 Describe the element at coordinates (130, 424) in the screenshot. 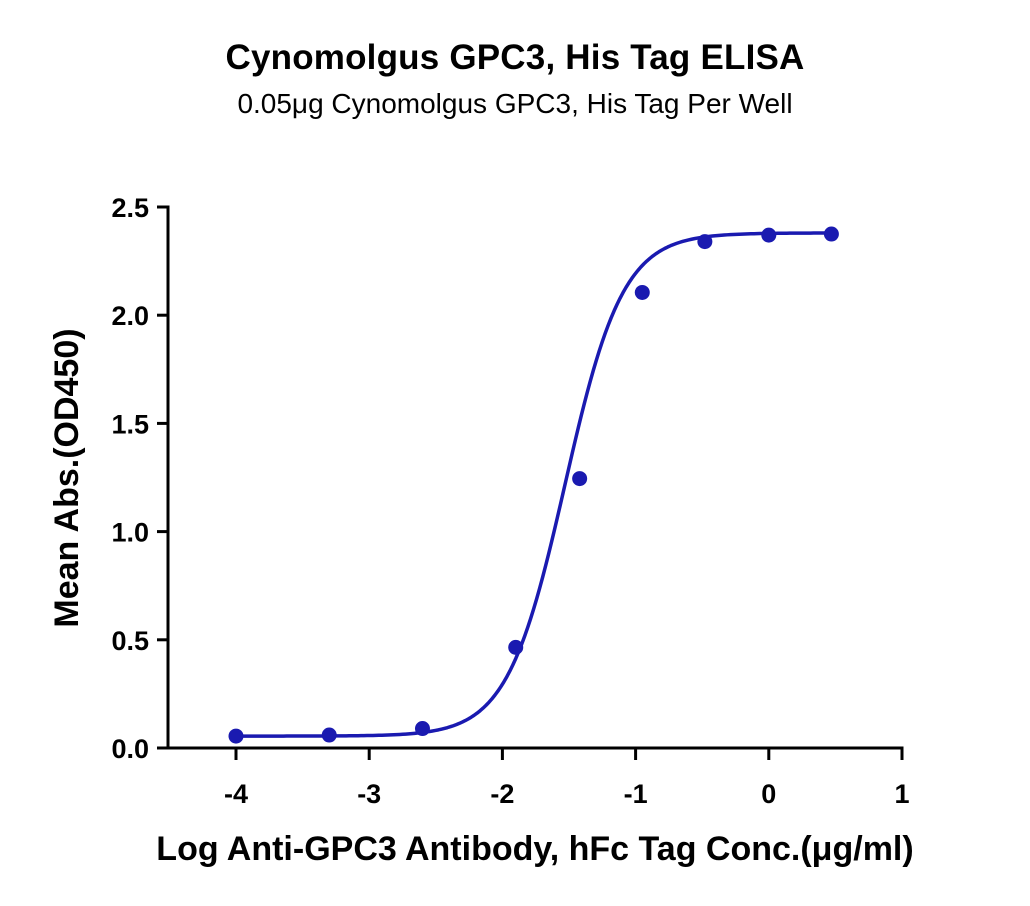

I see `y-tick-label: 1.5` at that location.